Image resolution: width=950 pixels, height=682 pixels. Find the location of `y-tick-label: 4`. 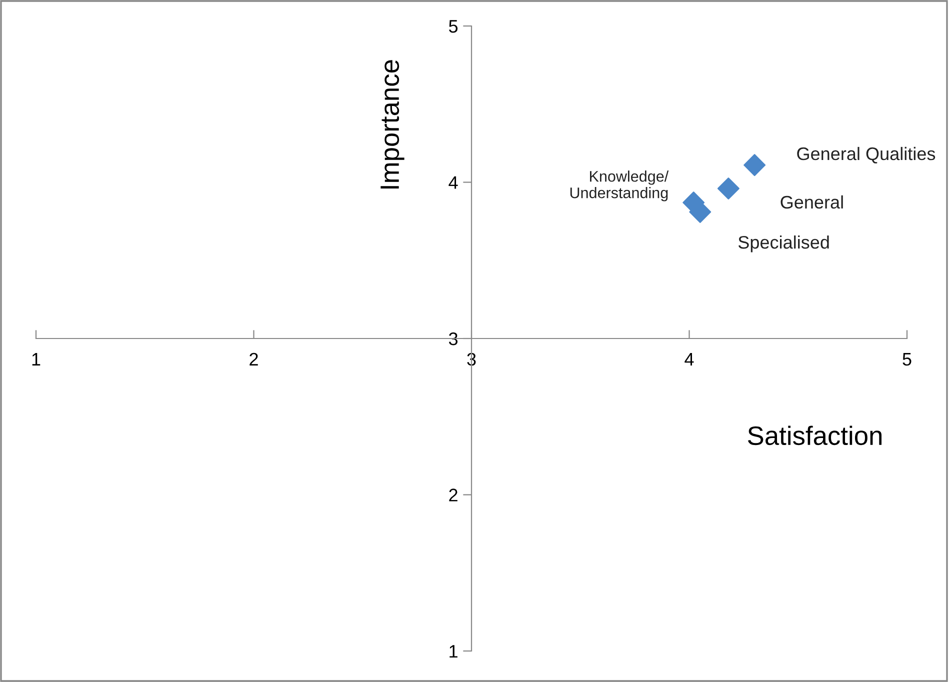

y-tick-label: 4 is located at coordinates (453, 182).